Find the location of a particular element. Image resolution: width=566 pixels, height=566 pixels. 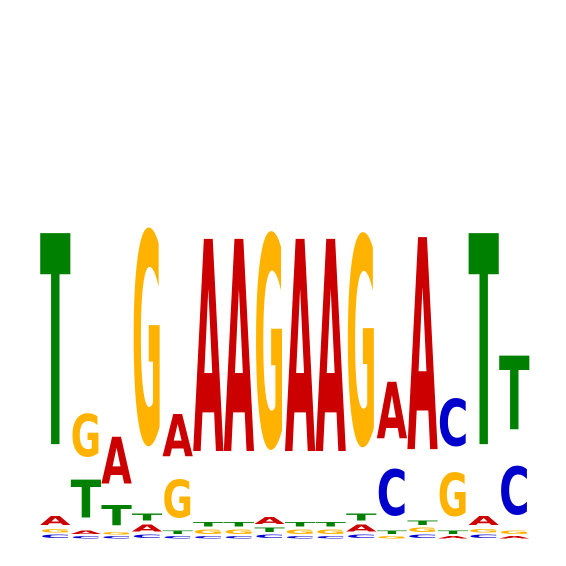

letter-a-pos-11: A is located at coordinates (362, 528).